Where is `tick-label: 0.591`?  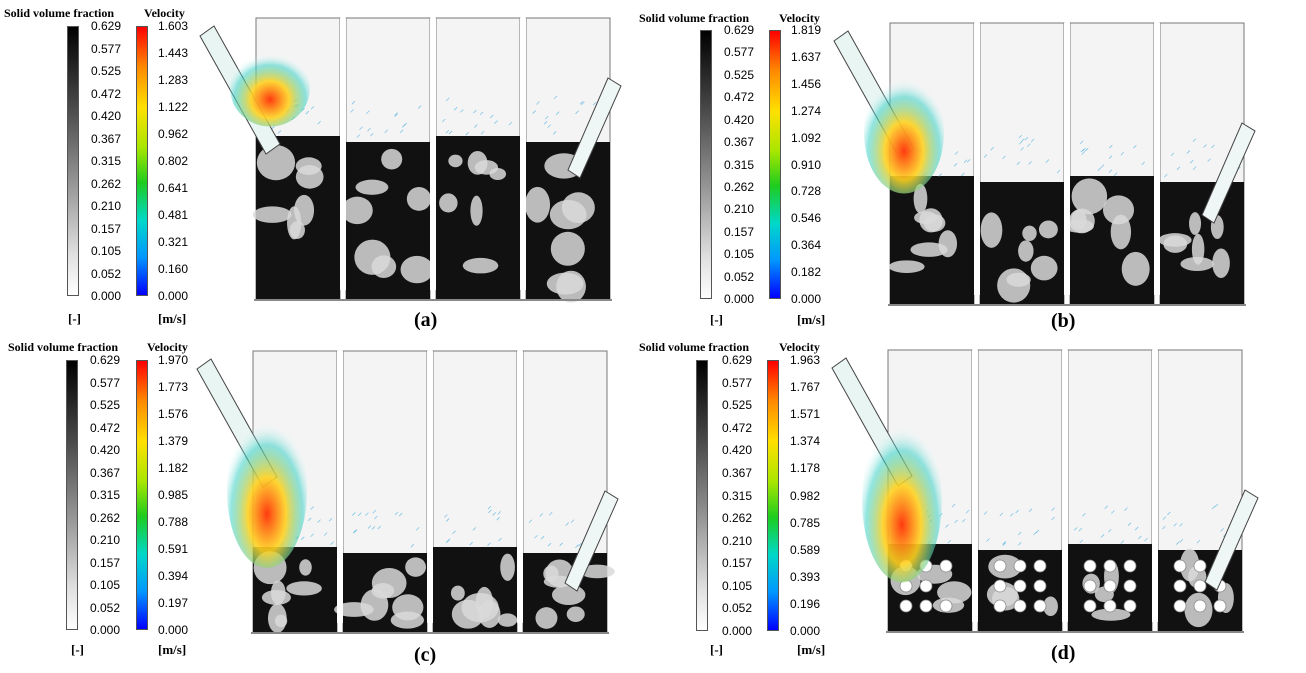
tick-label: 0.591 is located at coordinates (173, 549).